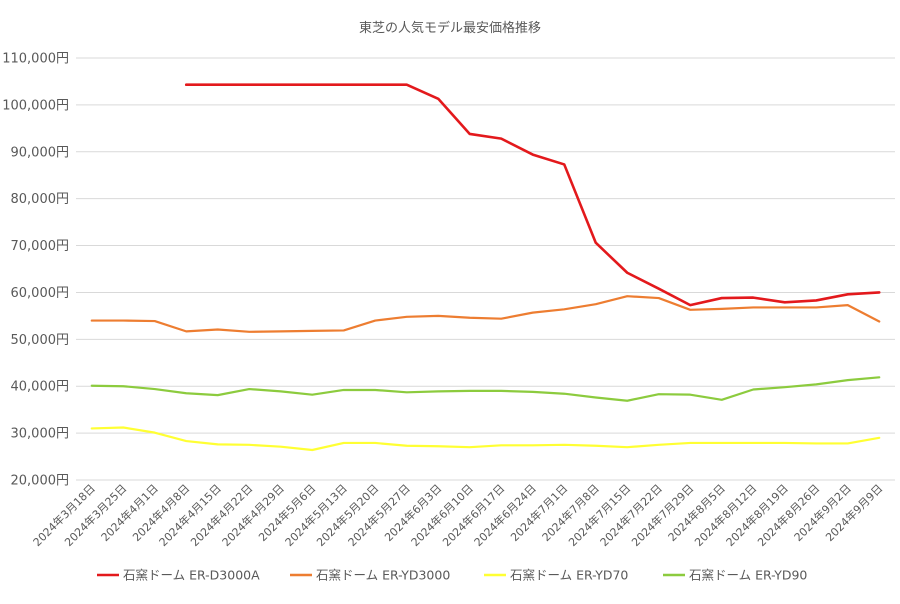  Describe the element at coordinates (40, 199) in the screenshot. I see `y-tick-label: 80,000円` at that location.